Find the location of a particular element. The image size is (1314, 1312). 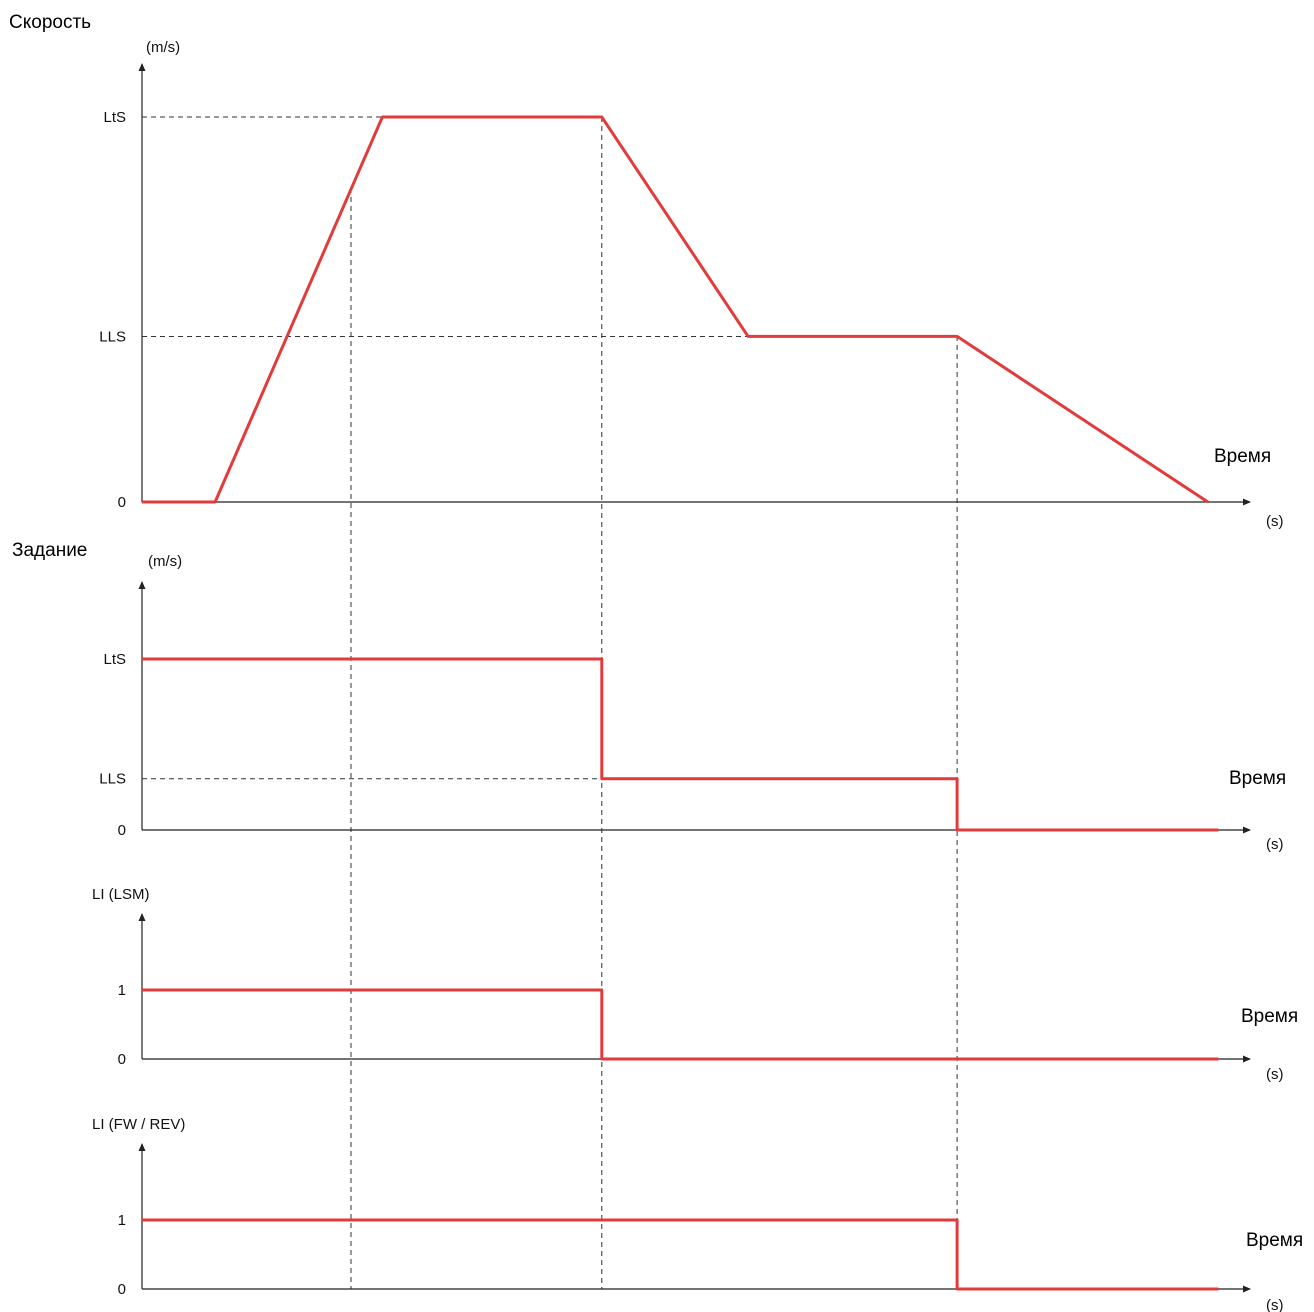

panel-title: Скорость is located at coordinates (50, 22).